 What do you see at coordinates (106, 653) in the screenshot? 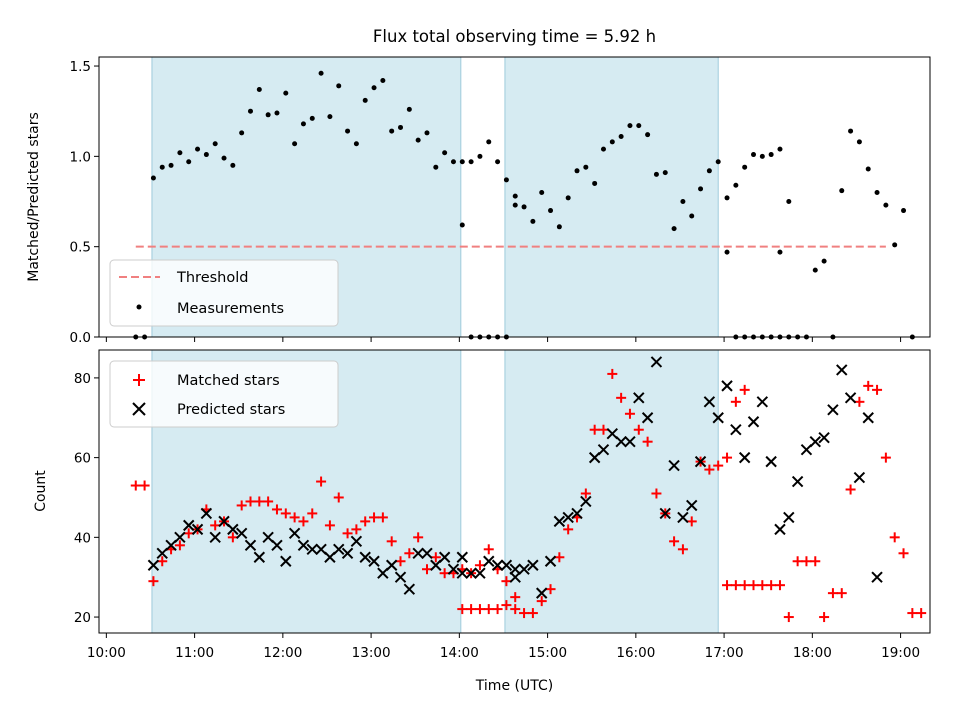
I see `x-tick-label: 10:00` at bounding box center [106, 653].